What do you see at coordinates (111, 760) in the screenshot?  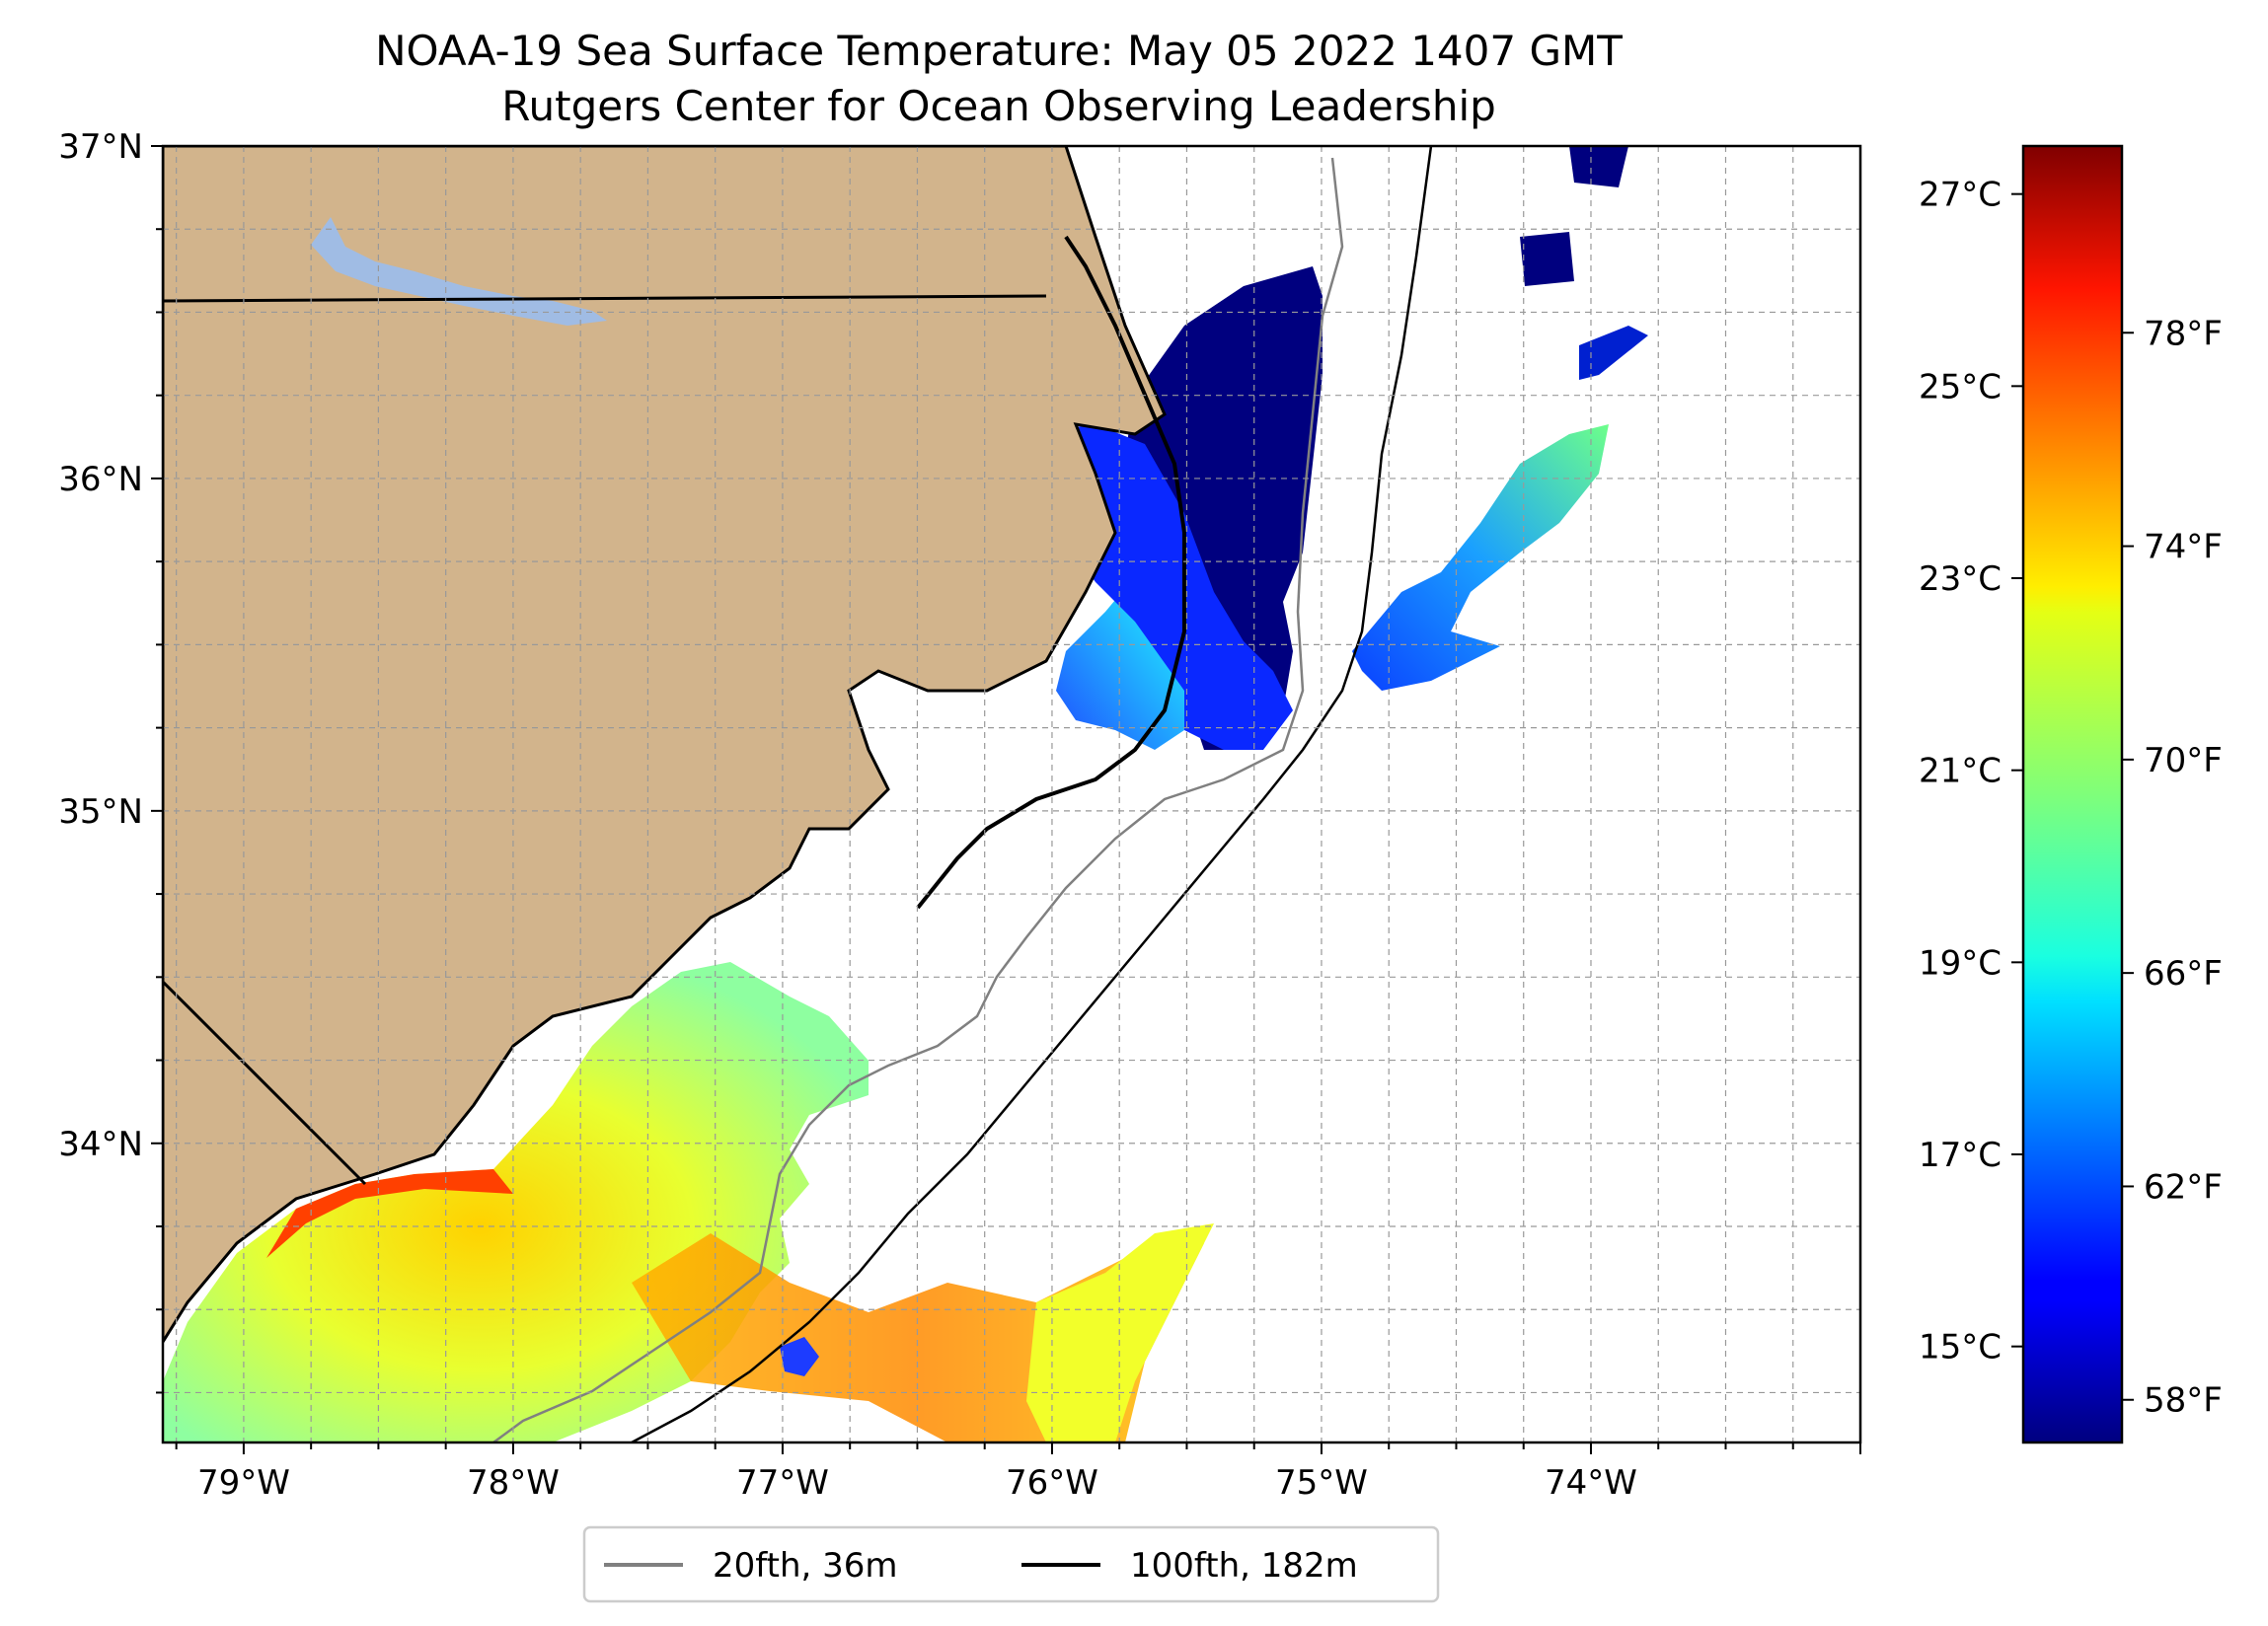 I see `latitude-axis: 37°N 36°N 35°N 34°N` at bounding box center [111, 760].